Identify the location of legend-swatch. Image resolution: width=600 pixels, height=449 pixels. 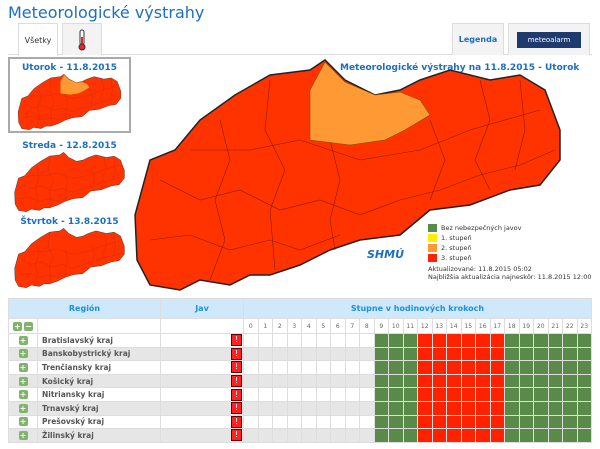
(432, 228).